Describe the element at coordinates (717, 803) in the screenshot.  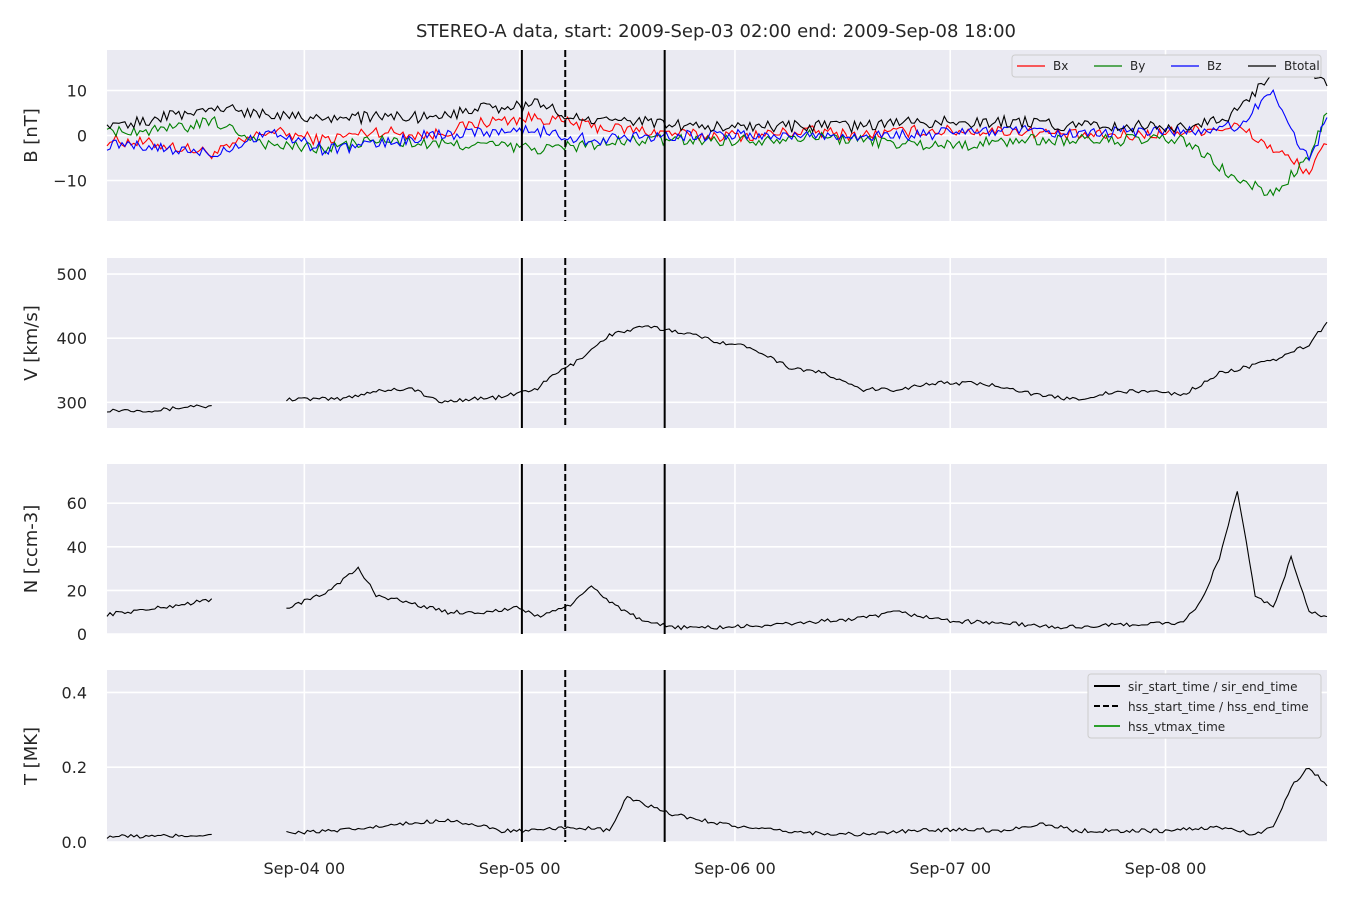
I see `series-t-line` at that location.